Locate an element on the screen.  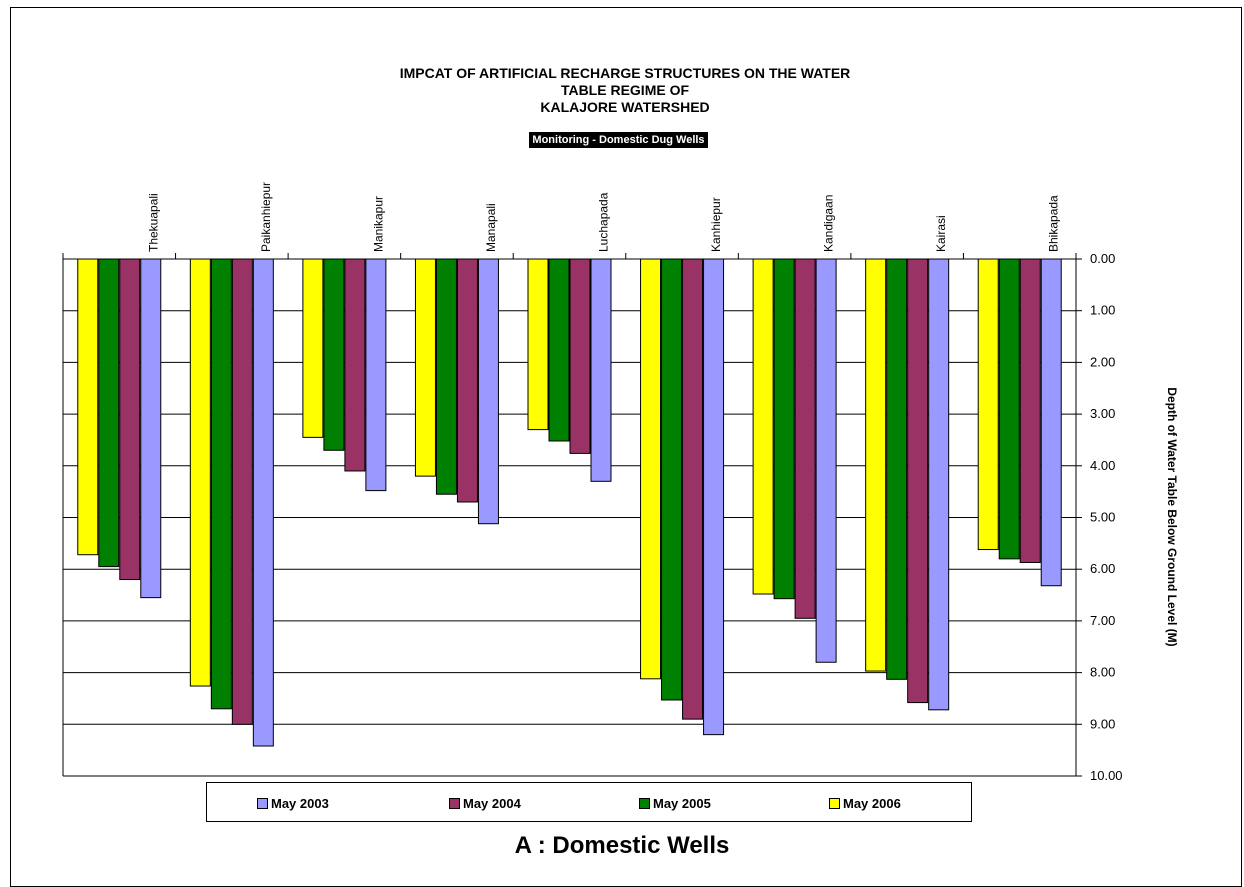
category-label: Paikanhiepur is located at coordinates (266, 217).